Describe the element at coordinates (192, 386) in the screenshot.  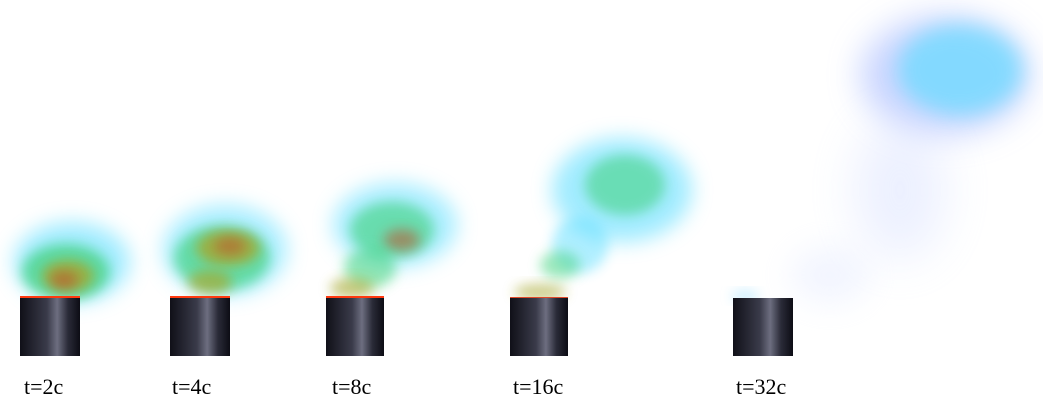
I see `frame-label-t4: t=4c` at that location.